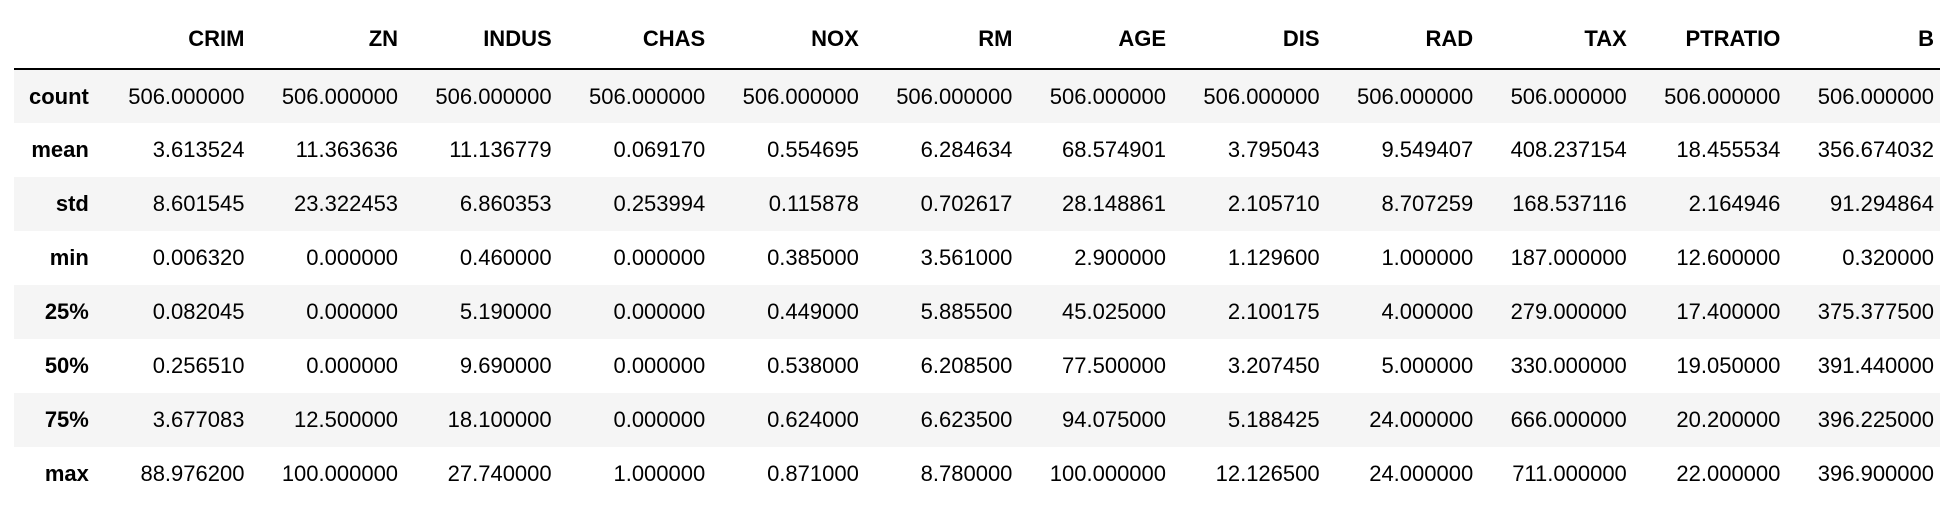 This screenshot has height=512, width=1940. I want to click on table-header: CRIM ZN INDUS CHAS NOX RM AGE DIS RAD TAX PTRATIO B, so click(977, 42).